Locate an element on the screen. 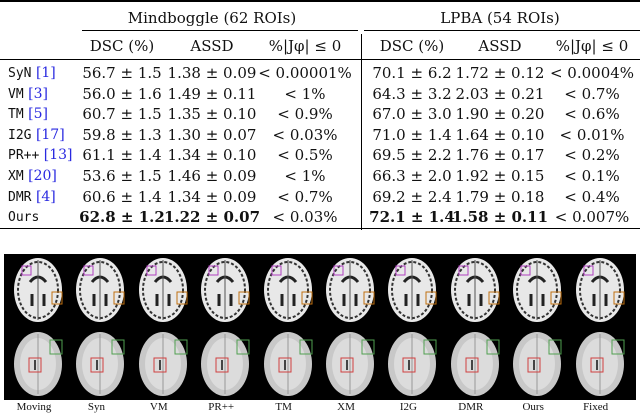 Image resolution: width=640 pixels, height=418 pixels. row-method: PR++ [13] is located at coordinates (40, 155).